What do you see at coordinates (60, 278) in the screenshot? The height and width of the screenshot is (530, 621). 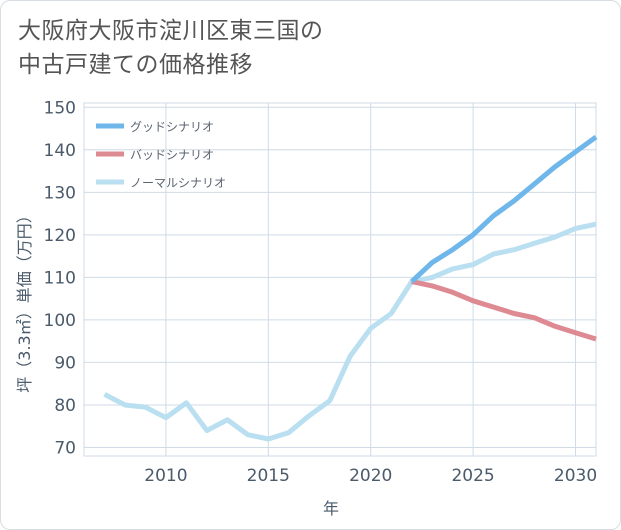 I see `y-tick-label-110: 110` at bounding box center [60, 278].